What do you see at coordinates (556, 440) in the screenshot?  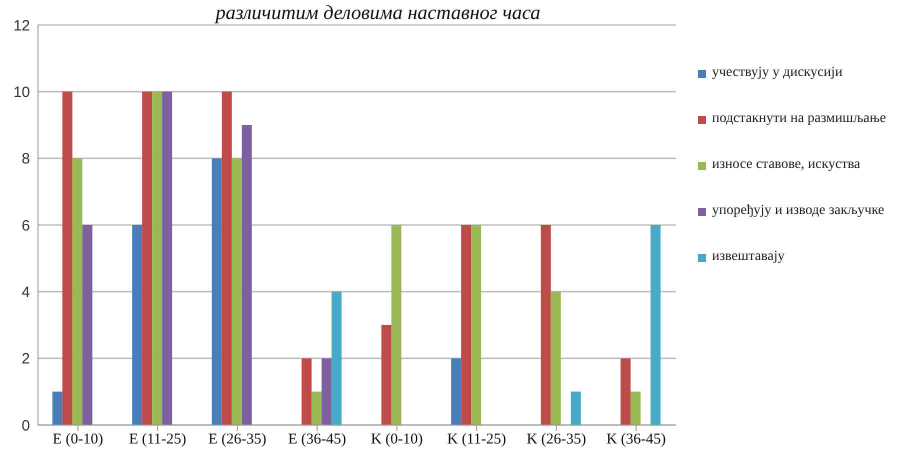 I see `x-tick-label: K (26-35)` at bounding box center [556, 440].